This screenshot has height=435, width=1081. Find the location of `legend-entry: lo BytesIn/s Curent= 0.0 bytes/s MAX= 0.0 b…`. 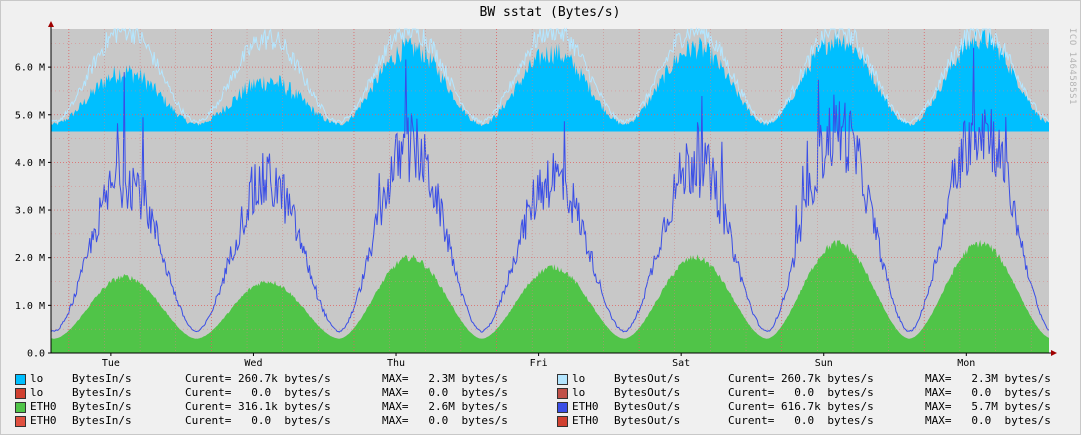

legend-entry: lo BytesIn/s Curent= 0.0 bytes/s MAX= 0.0 b… is located at coordinates (275, 393).